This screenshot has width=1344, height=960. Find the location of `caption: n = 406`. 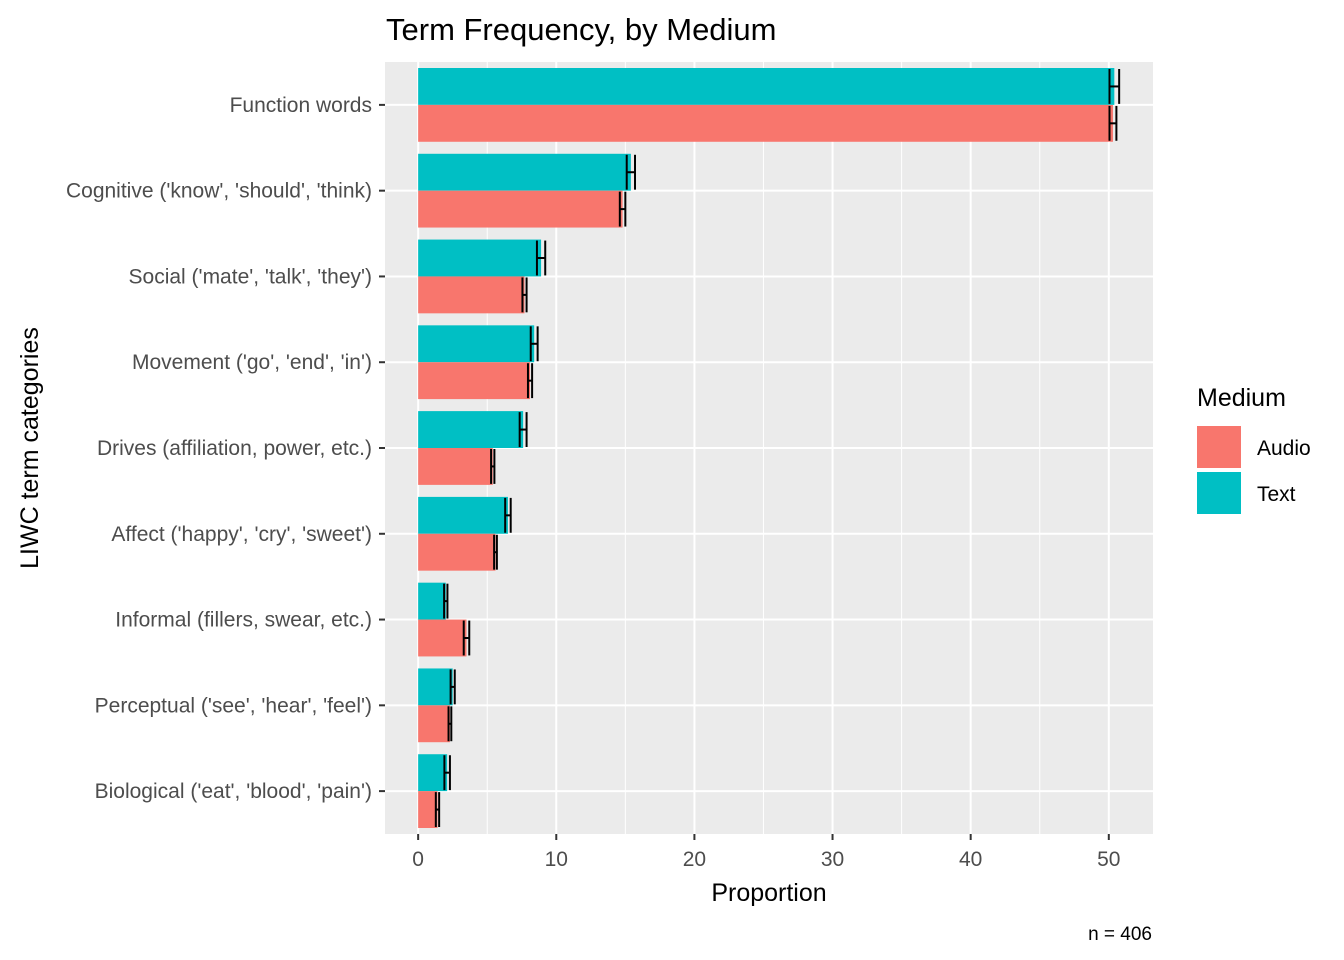

caption: n = 406 is located at coordinates (1120, 934).